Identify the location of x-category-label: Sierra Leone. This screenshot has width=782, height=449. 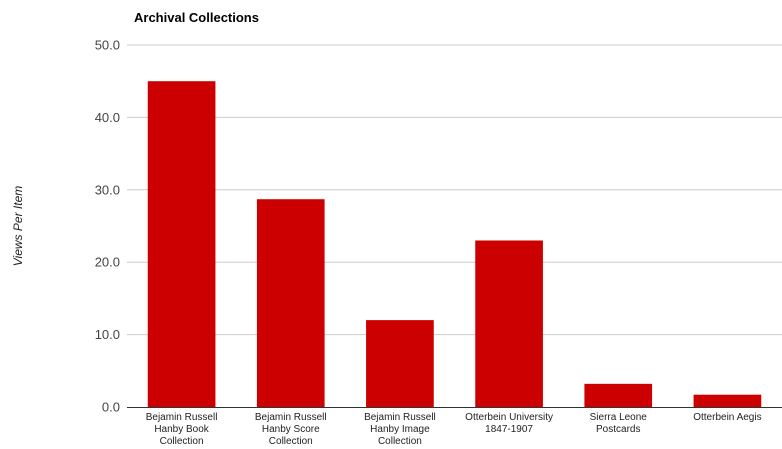
(619, 417).